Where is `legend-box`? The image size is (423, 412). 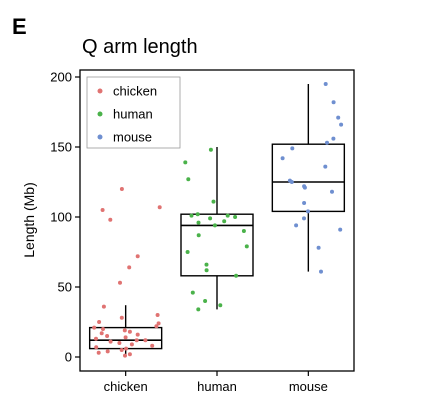
legend-box is located at coordinates (133, 112).